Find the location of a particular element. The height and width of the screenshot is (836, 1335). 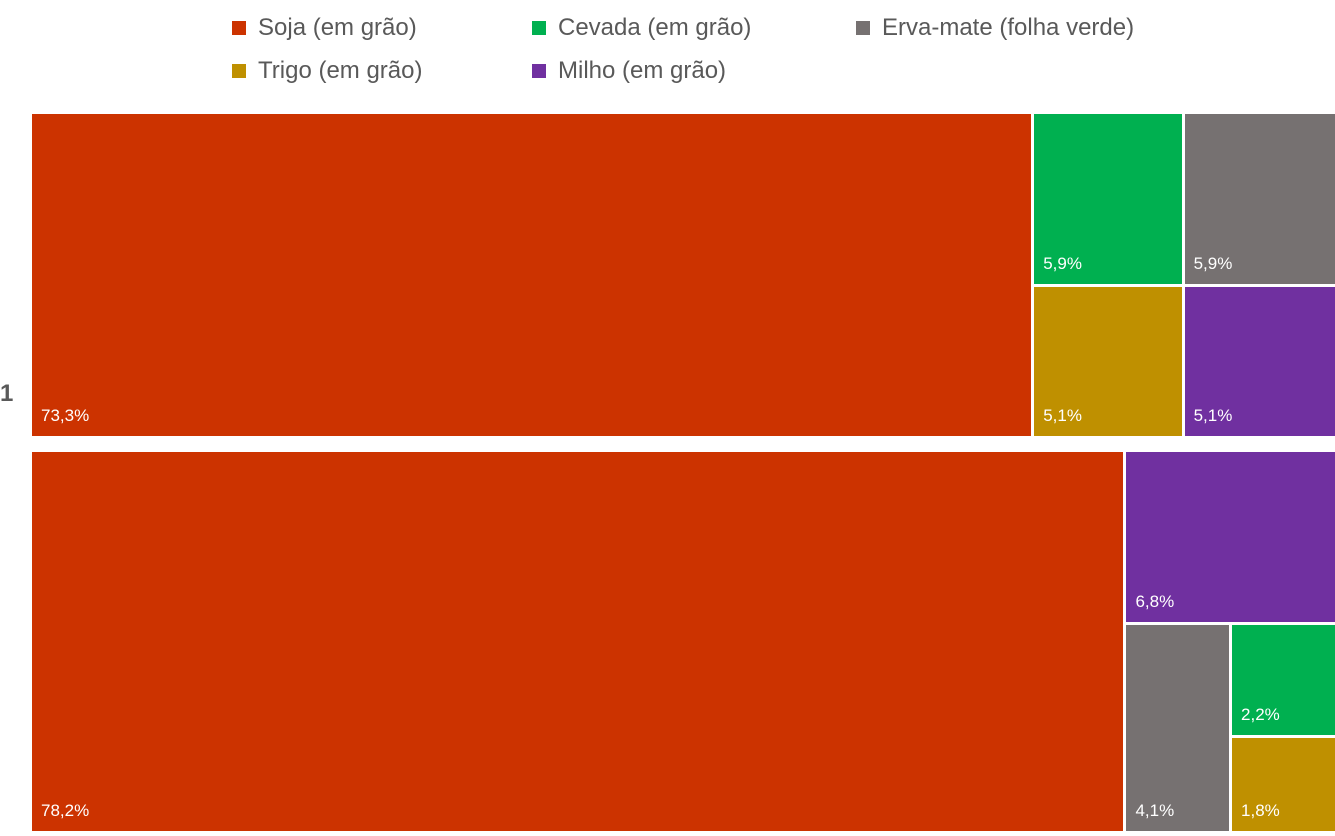

treemap-rect-cevada-2: 2,2% is located at coordinates (1283, 680).